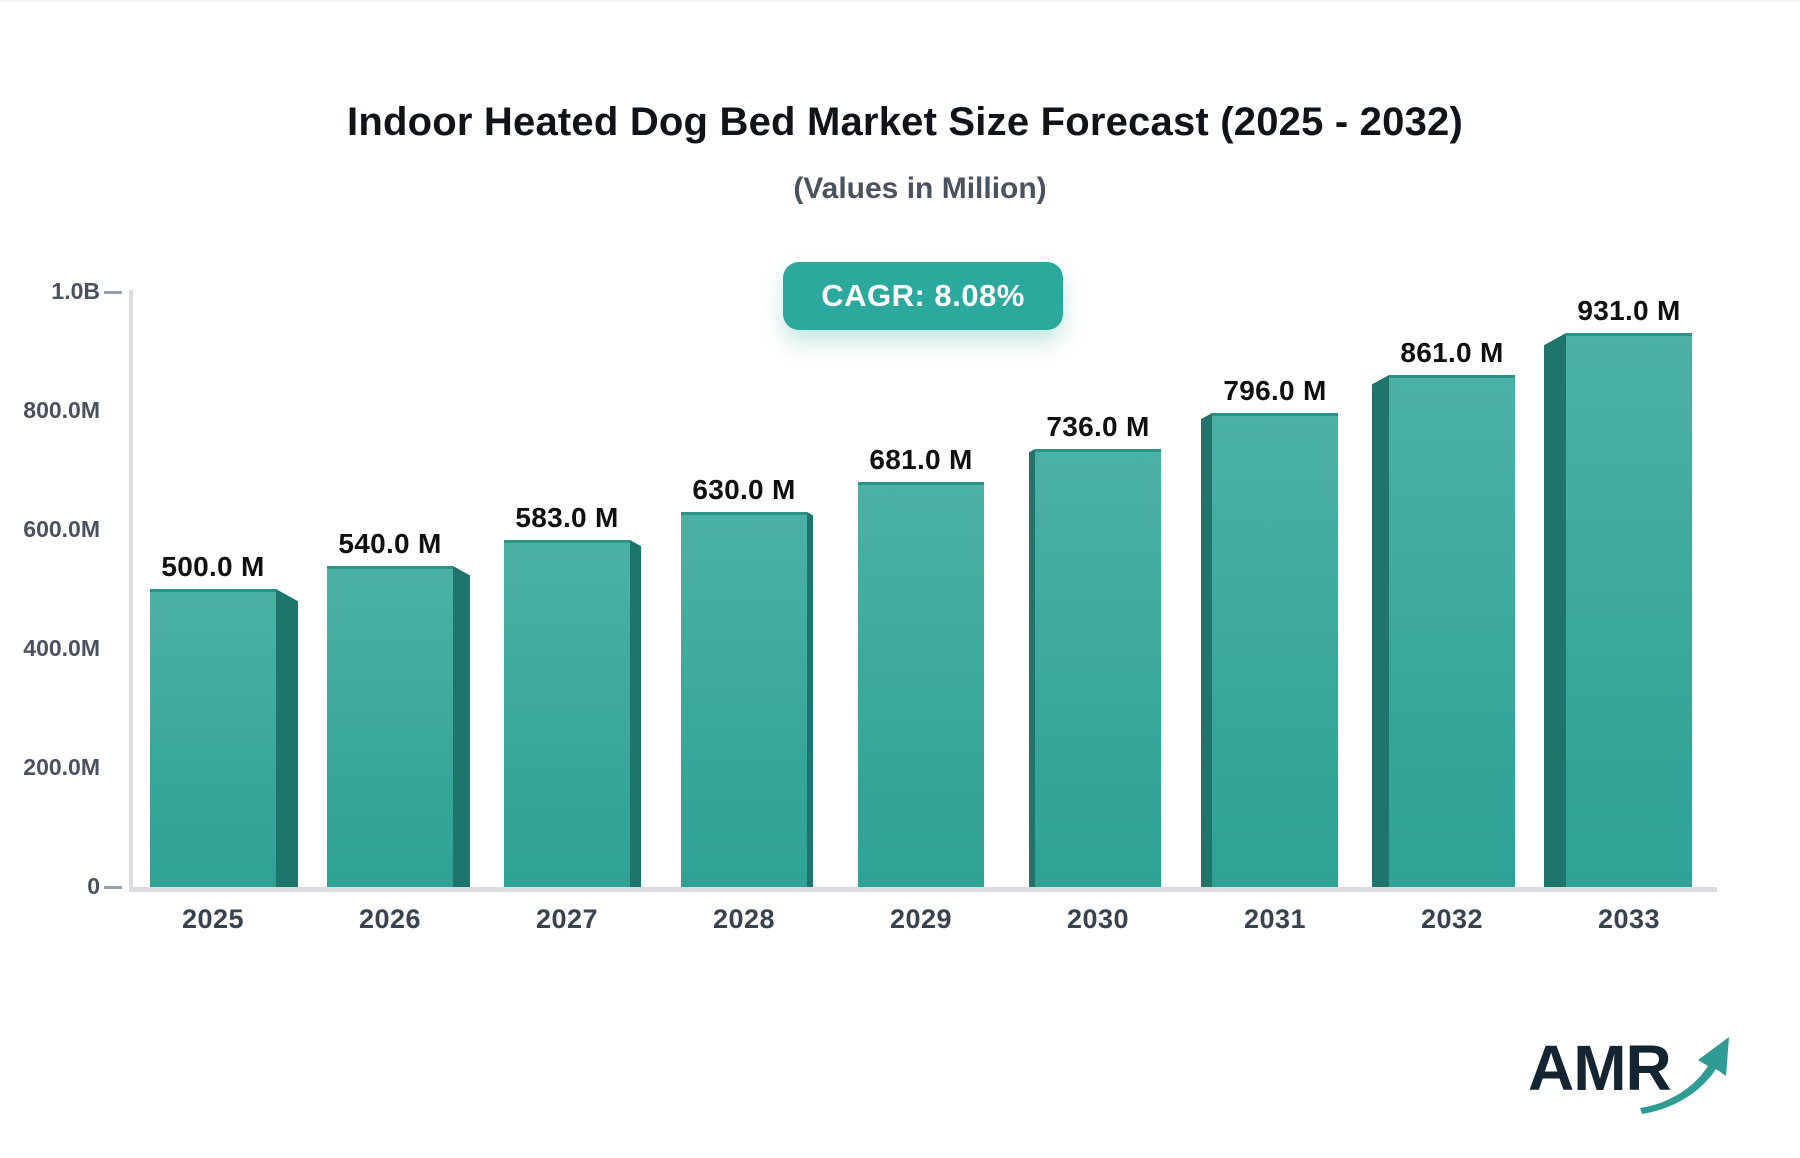 This screenshot has width=1800, height=1158. I want to click on x-tick-label-2028: 2028, so click(744, 919).